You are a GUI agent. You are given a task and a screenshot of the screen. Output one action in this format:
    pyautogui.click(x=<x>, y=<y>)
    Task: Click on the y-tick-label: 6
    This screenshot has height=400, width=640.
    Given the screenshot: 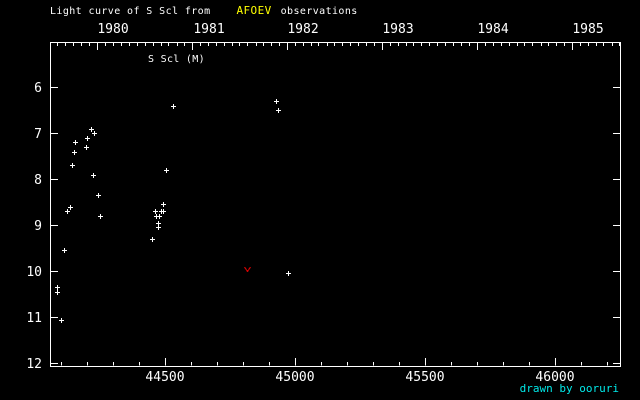 What is the action you would take?
    pyautogui.click(x=38, y=88)
    